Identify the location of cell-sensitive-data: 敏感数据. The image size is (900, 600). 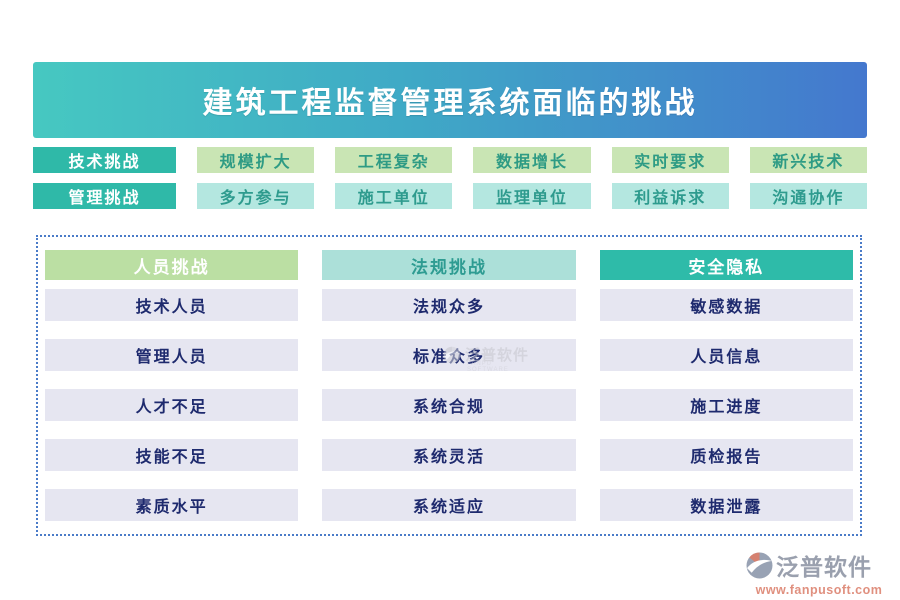
(726, 305).